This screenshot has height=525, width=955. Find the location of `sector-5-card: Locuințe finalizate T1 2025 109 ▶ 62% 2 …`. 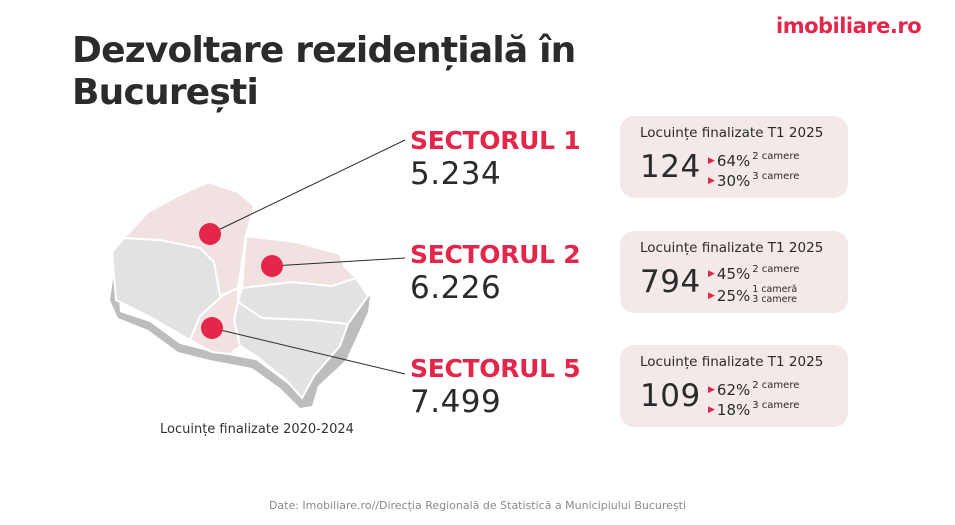

sector-5-card: Locuințe finalizate T1 2025 109 ▶ 62% 2 … is located at coordinates (734, 386).